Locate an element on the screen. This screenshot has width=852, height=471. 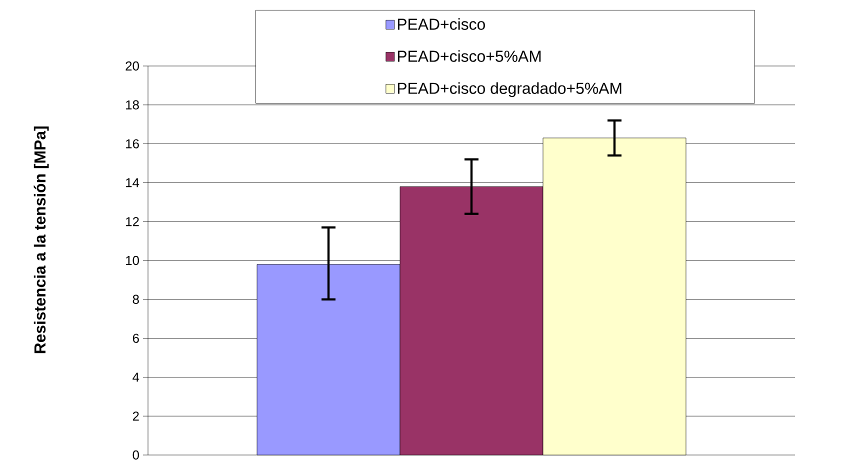
y-tick-label: 8 is located at coordinates (135, 299).